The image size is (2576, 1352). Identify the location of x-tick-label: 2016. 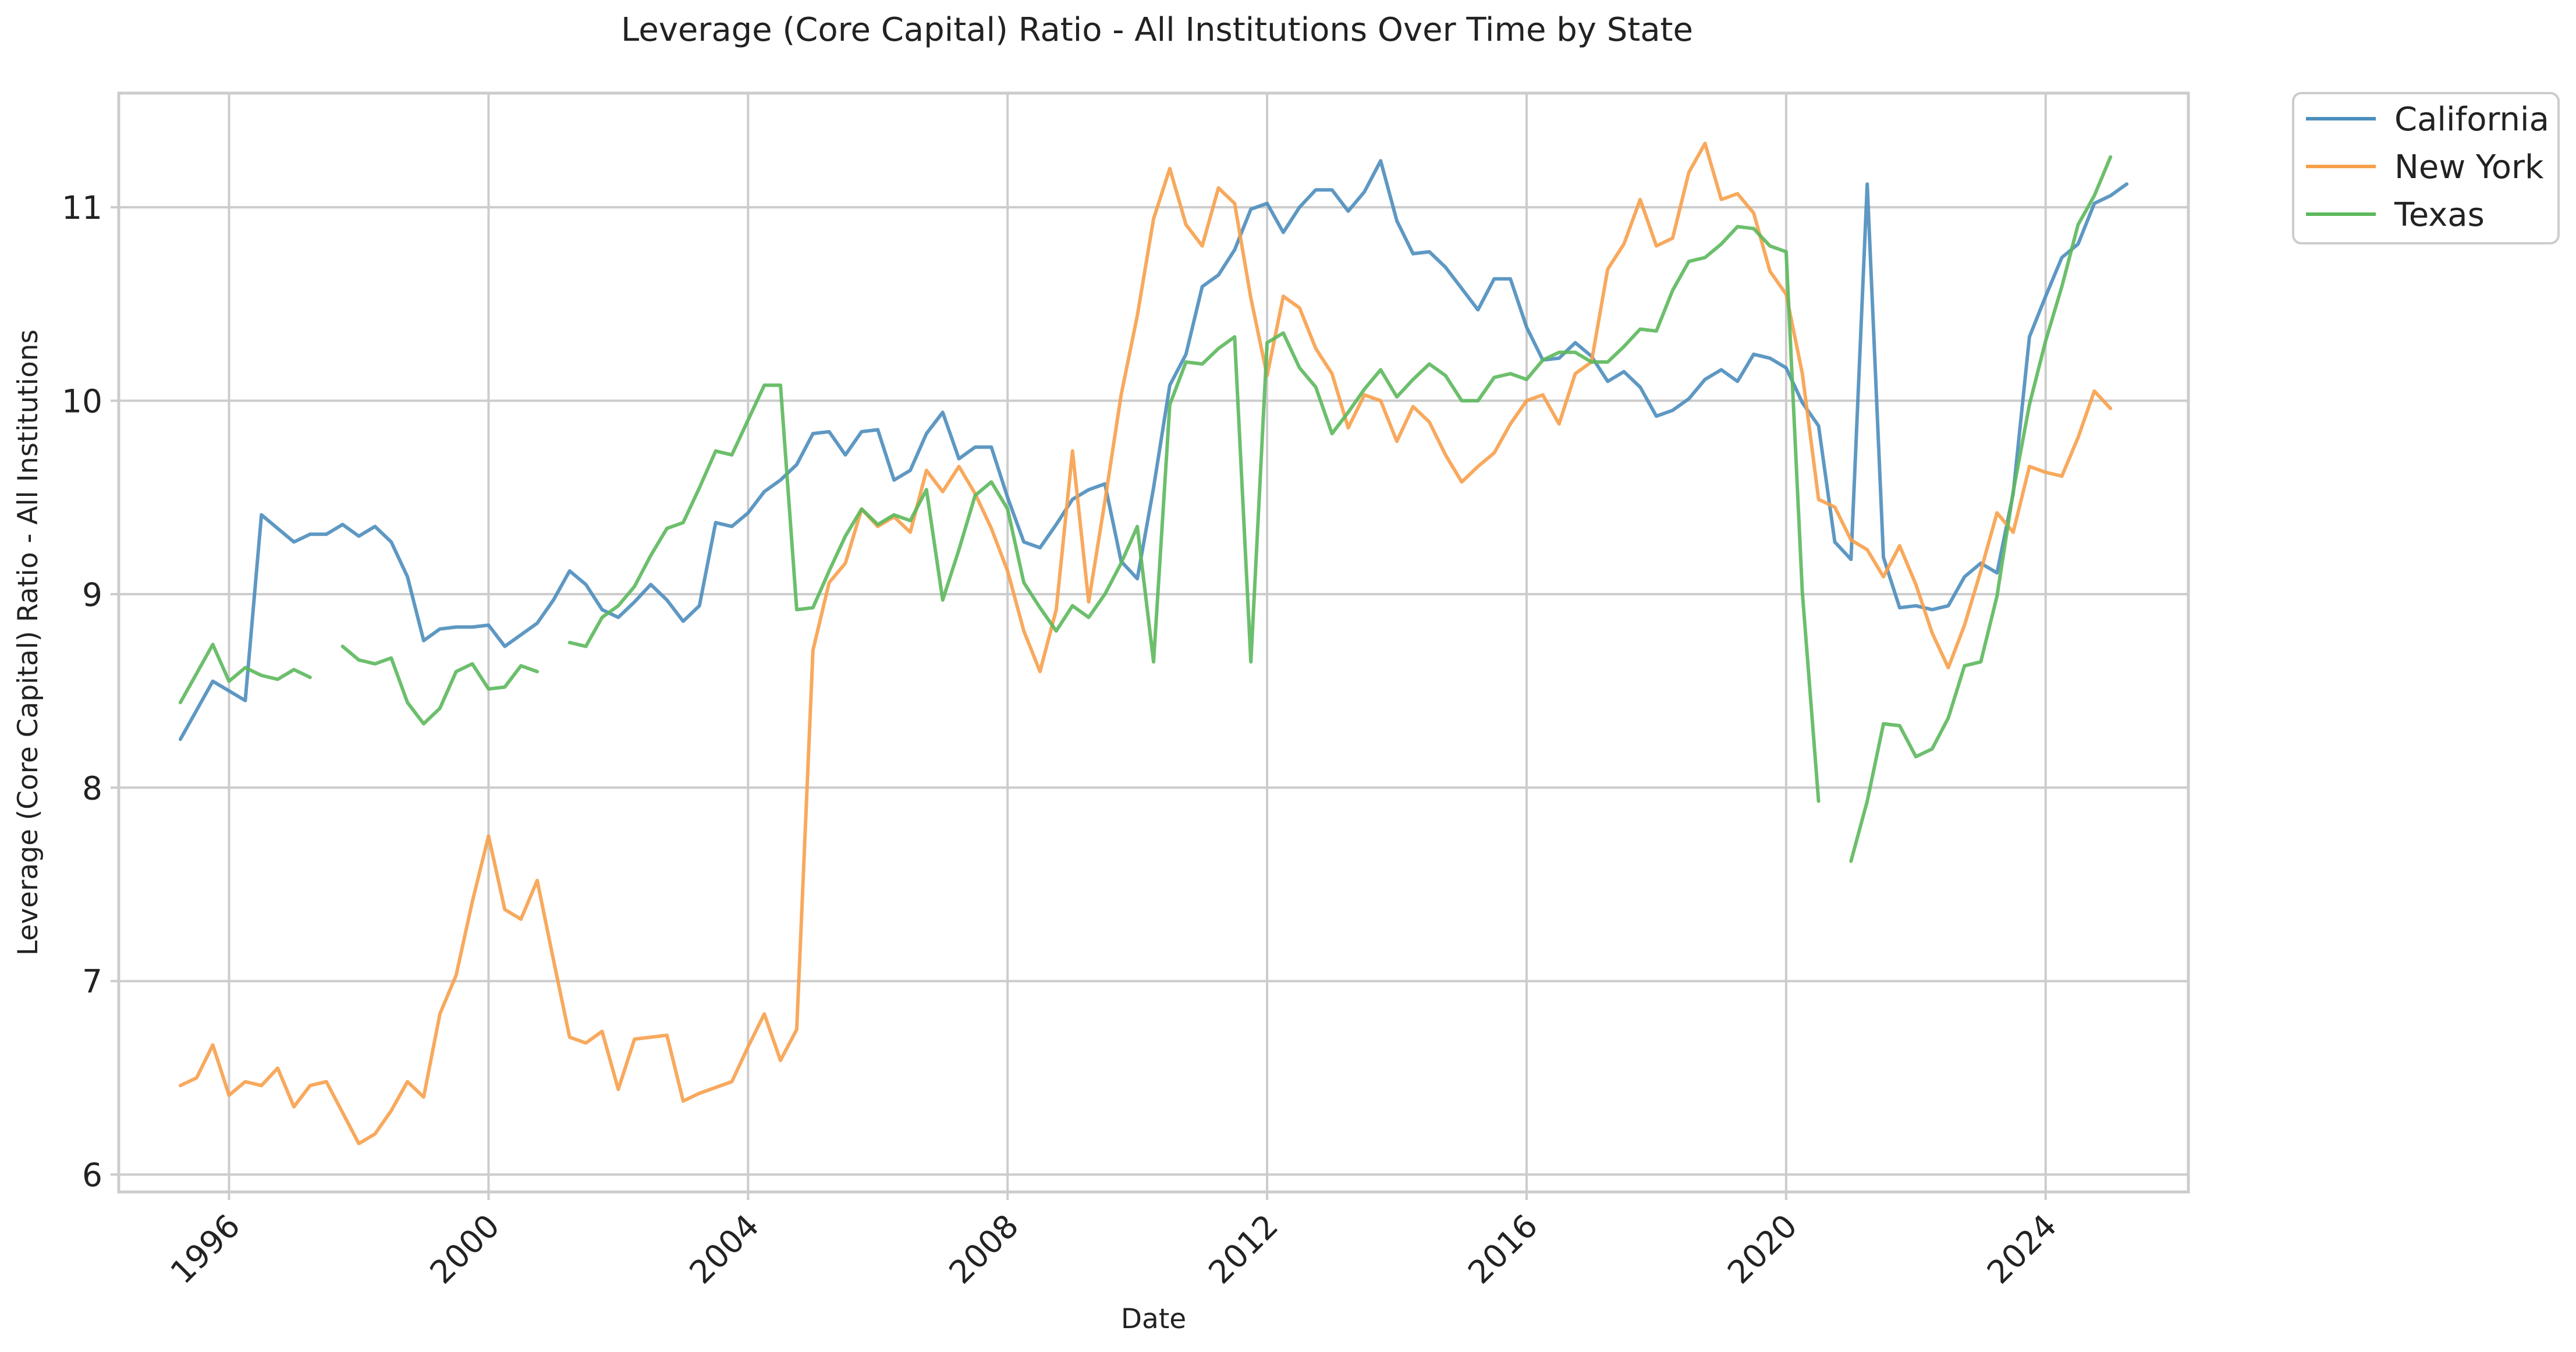
(1503, 1249).